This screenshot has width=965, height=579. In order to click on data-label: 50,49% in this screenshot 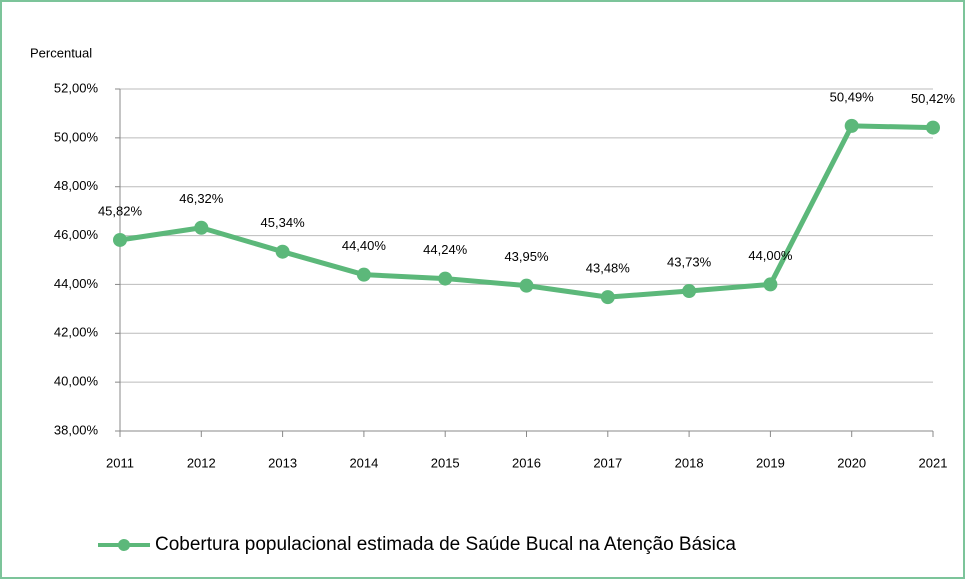, I will do `click(852, 96)`.